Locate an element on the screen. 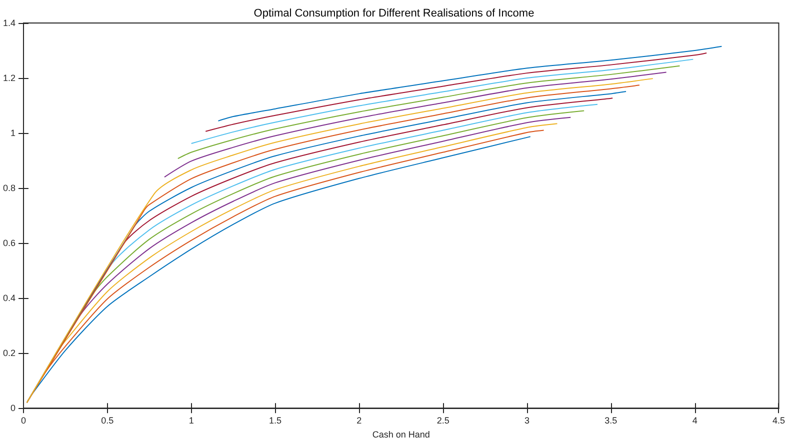 This screenshot has height=444, width=788. y-tick-label: 0.6 is located at coordinates (9, 243).